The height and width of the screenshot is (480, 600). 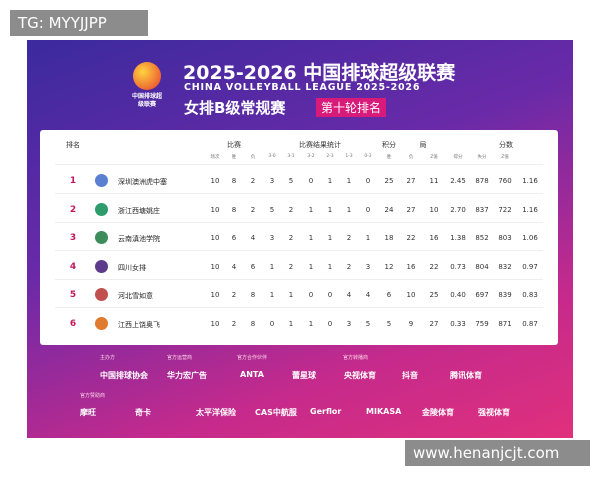 I want to click on stat-cell: 839, so click(x=505, y=295).